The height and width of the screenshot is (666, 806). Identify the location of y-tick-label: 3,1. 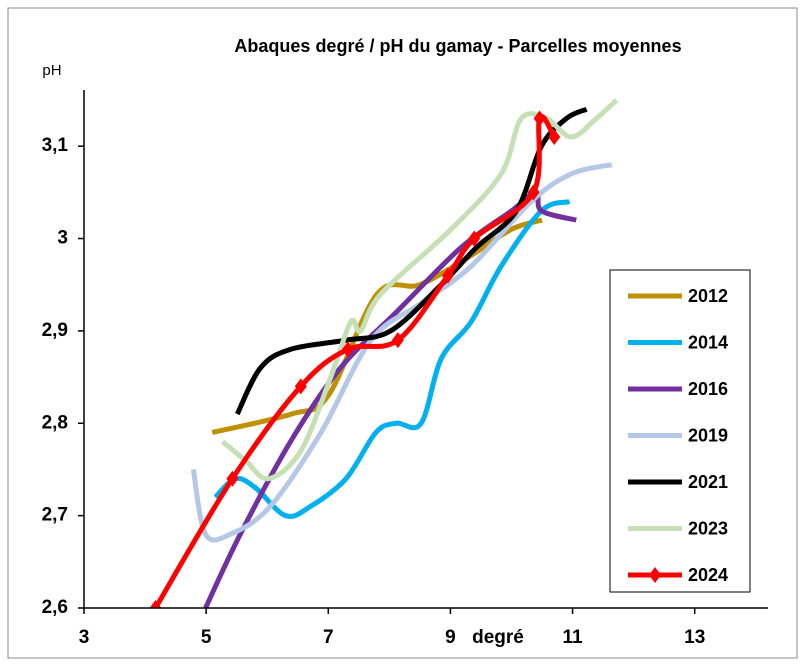
(55, 145).